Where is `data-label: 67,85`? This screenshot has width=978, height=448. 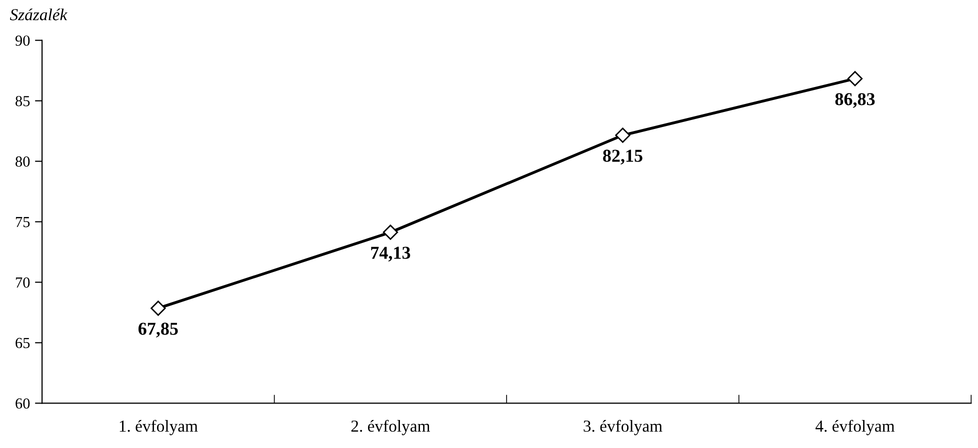
data-label: 67,85 is located at coordinates (158, 330).